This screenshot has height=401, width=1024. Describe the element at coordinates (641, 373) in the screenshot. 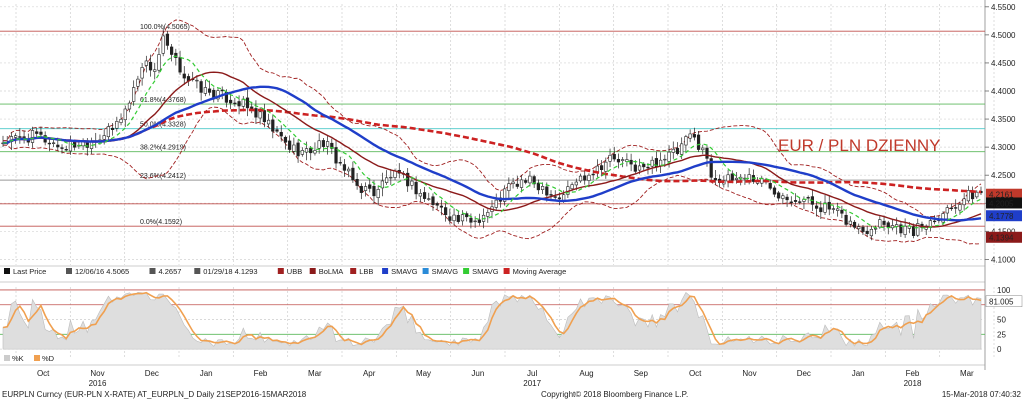

I see `month-label: Sep` at that location.